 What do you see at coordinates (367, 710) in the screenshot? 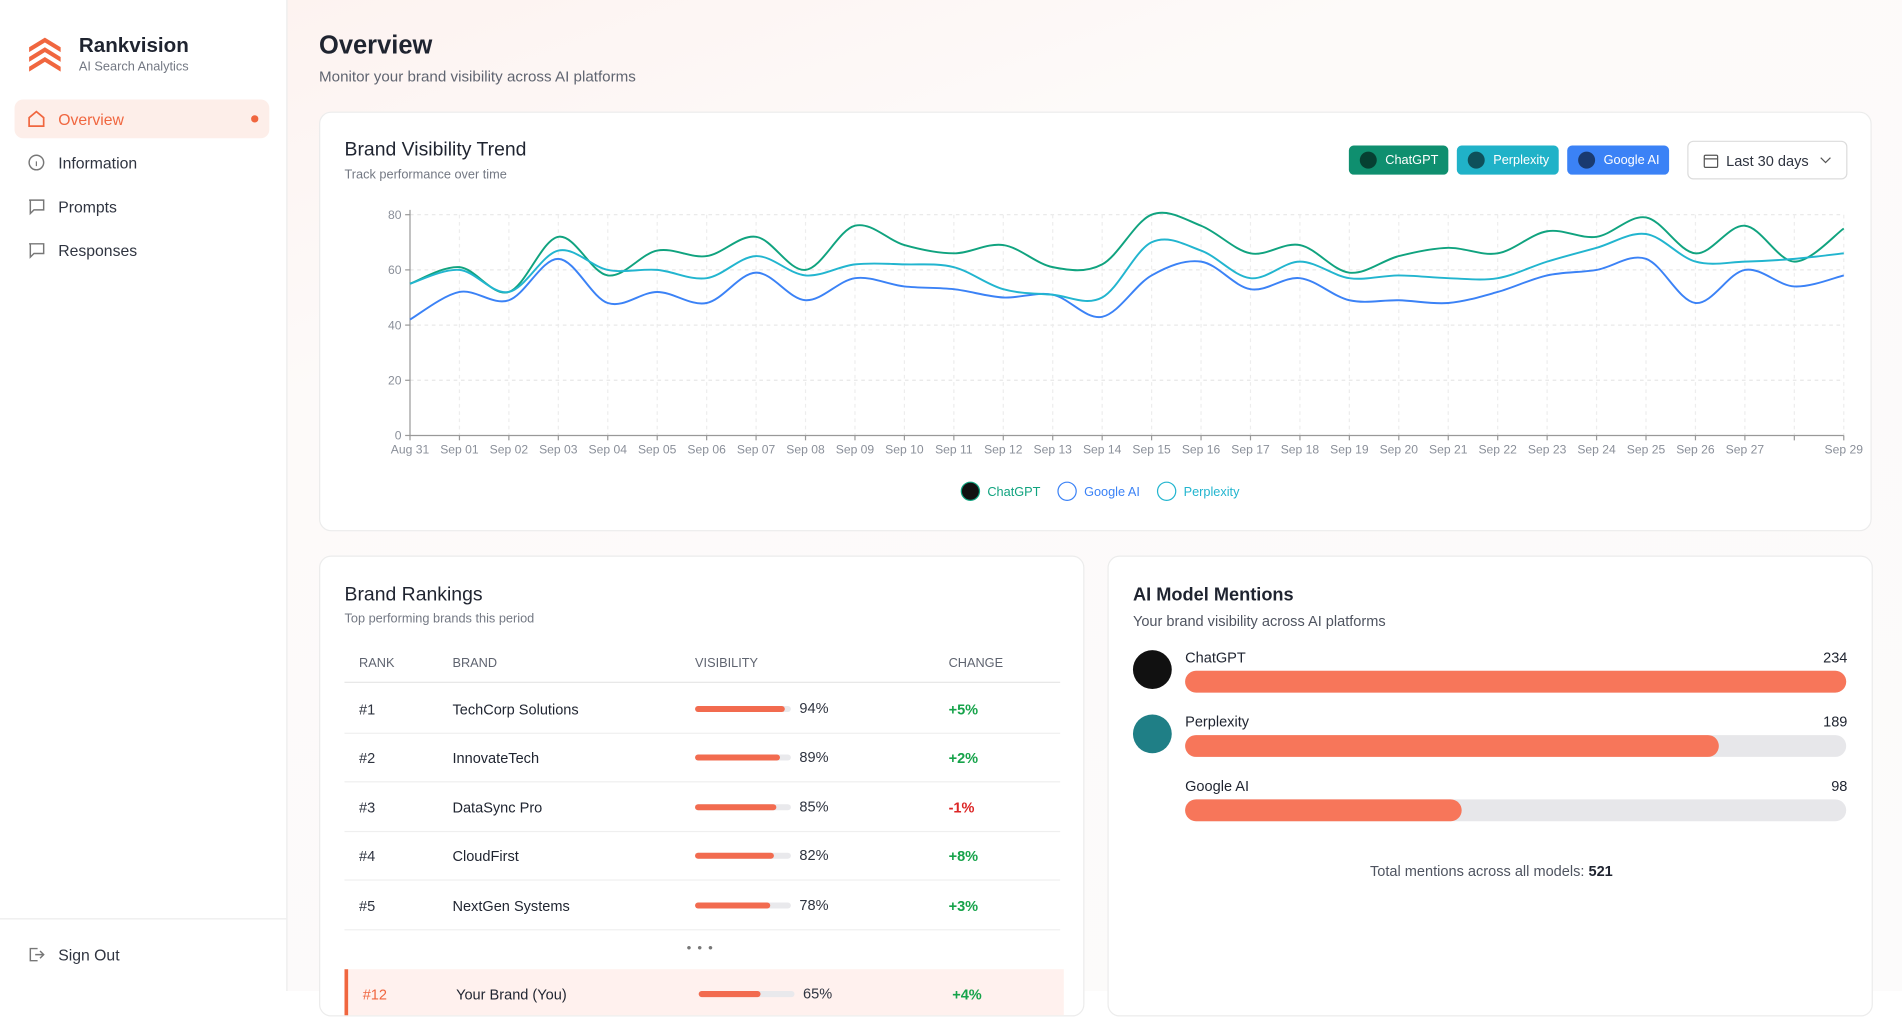
I see `rank: #1` at bounding box center [367, 710].